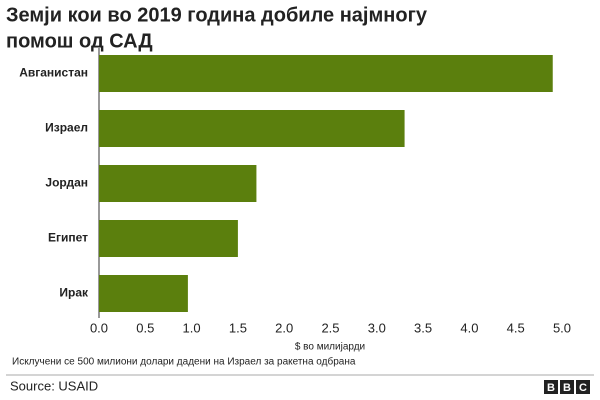 The height and width of the screenshot is (400, 600). I want to click on chart-title: помош од САД, so click(79, 41).